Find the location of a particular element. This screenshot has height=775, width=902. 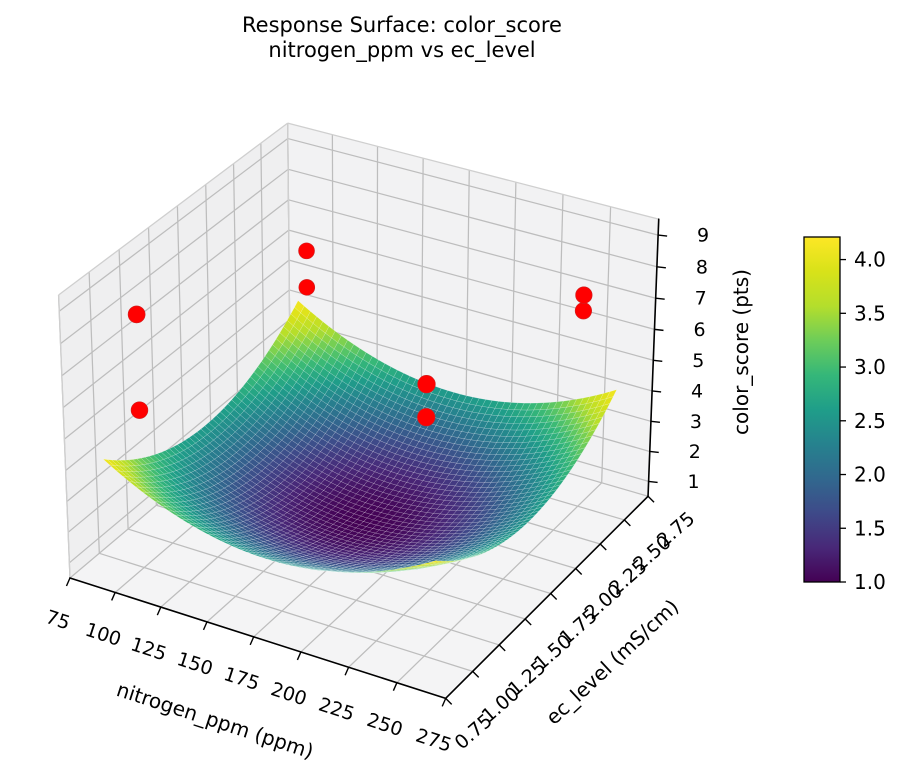

grid-right-wall-x is located at coordinates (606, 344).